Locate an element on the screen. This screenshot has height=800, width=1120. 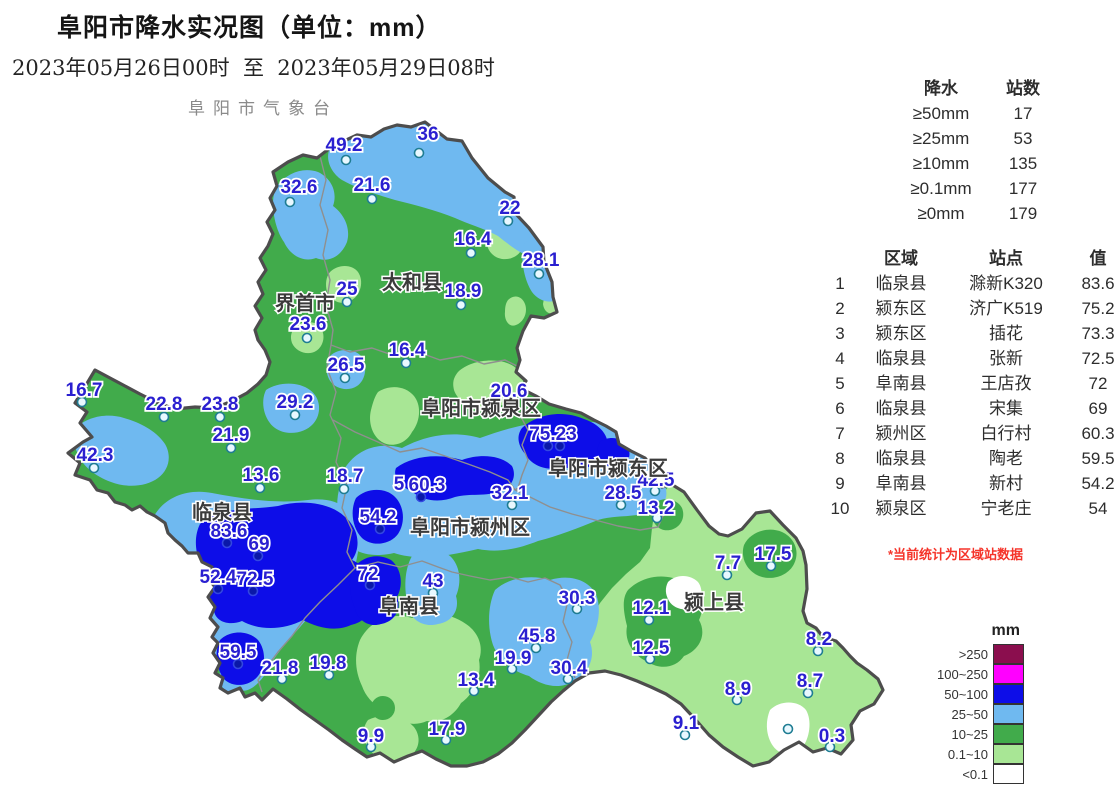
top10-cell: 宋集 is located at coordinates (1006, 408).